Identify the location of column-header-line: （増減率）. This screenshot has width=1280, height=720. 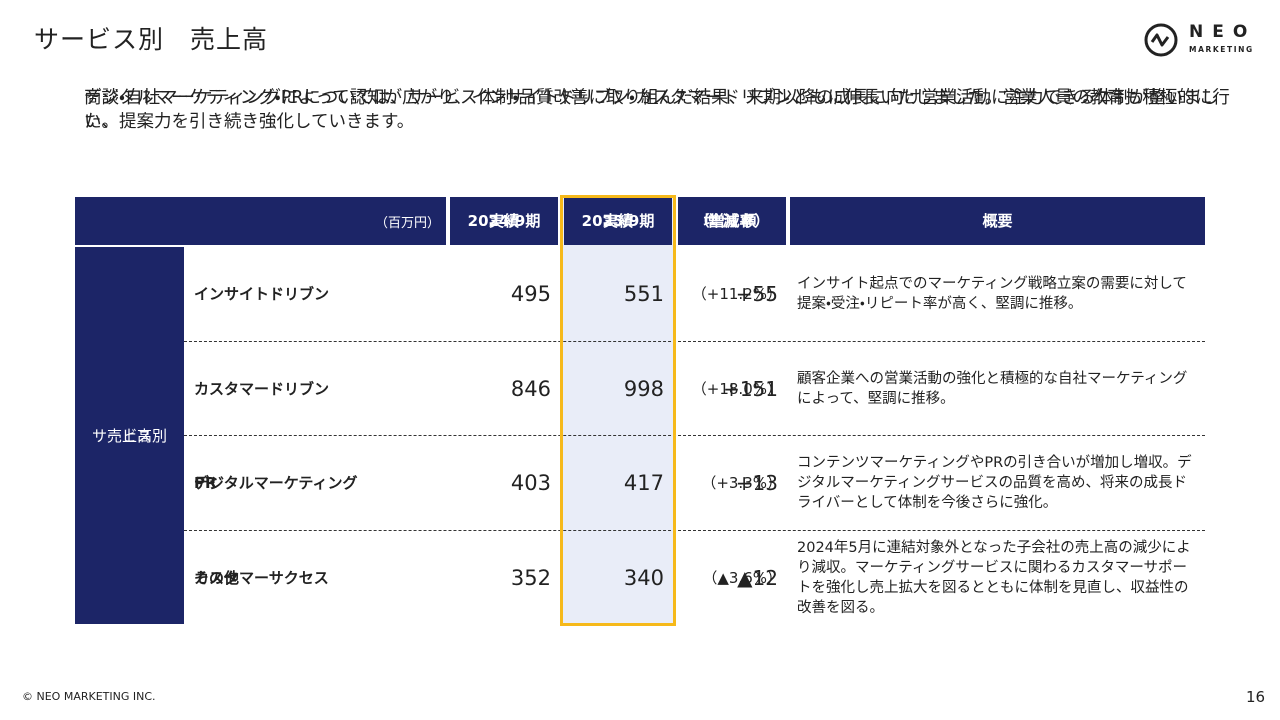
(732, 221).